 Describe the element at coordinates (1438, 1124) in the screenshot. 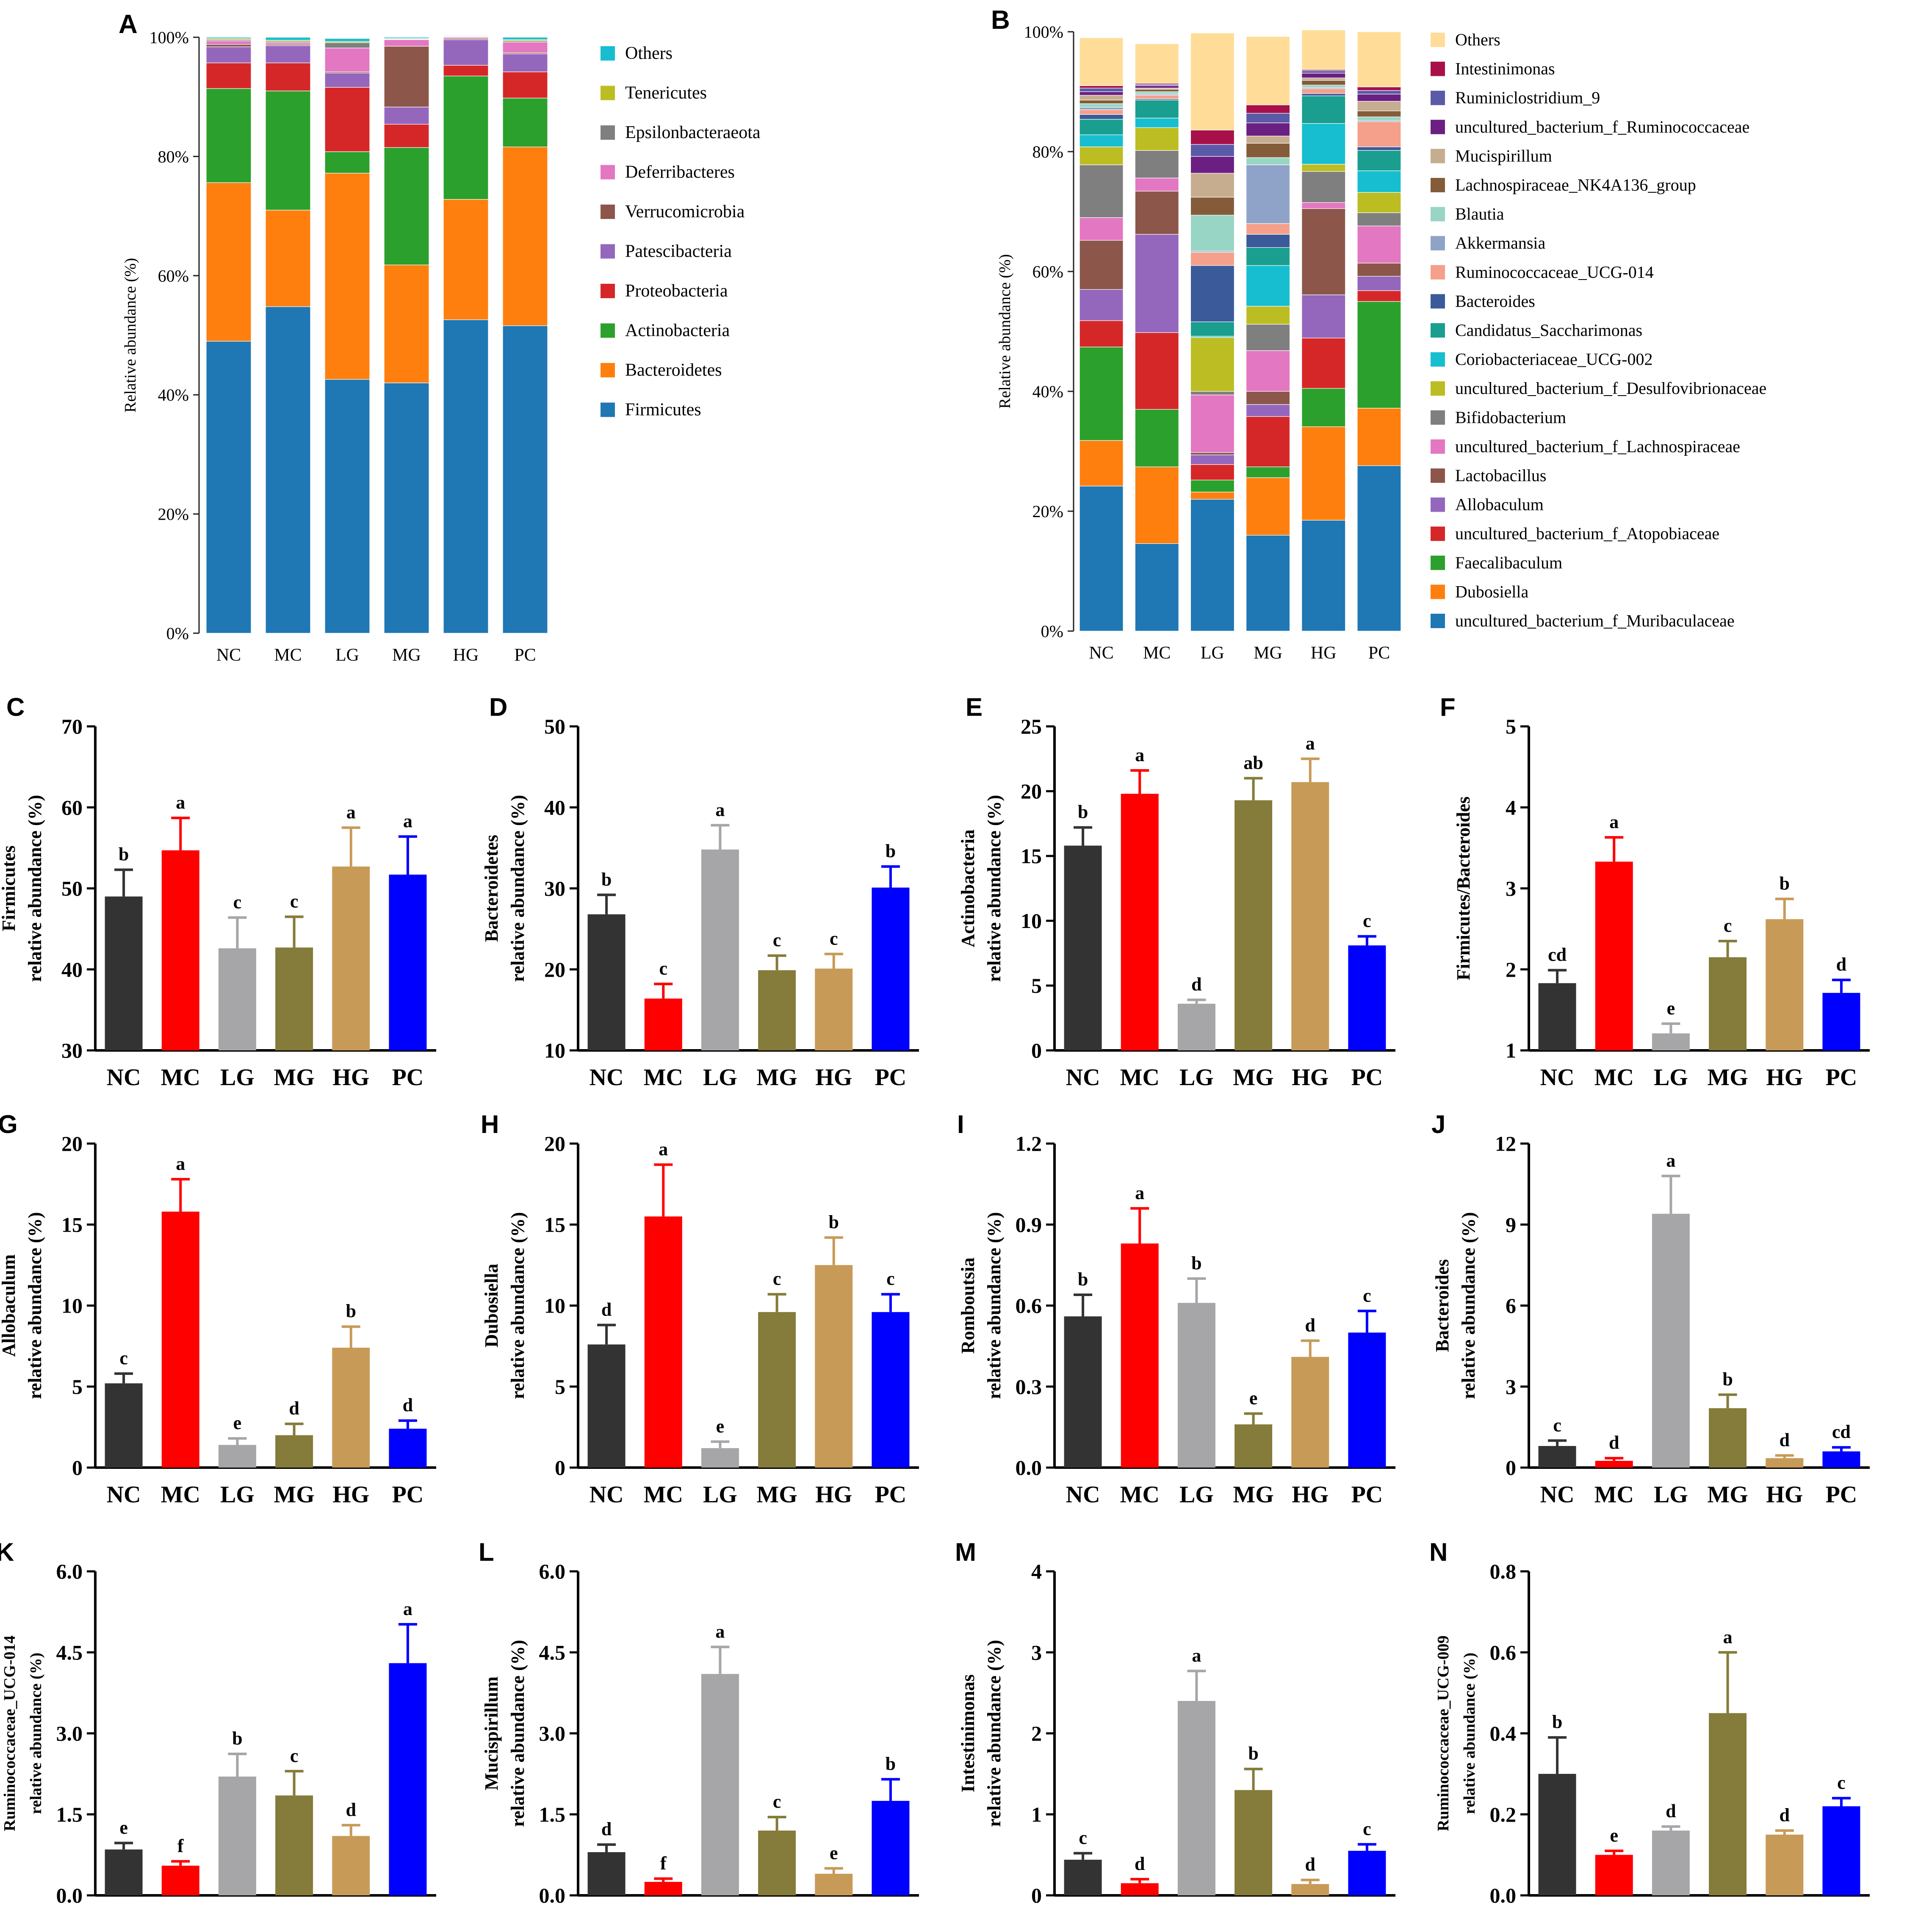

I see `panel-letter: J` at that location.